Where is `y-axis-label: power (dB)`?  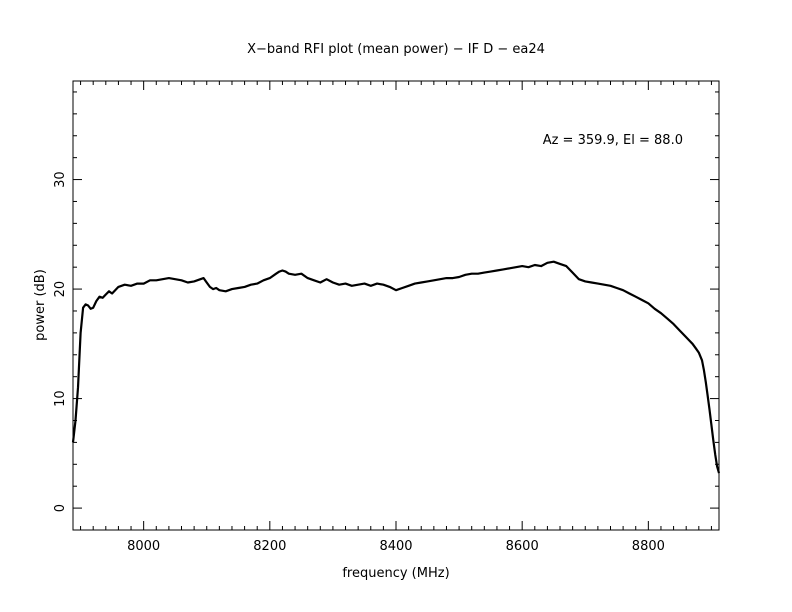 y-axis-label: power (dB) is located at coordinates (40, 305).